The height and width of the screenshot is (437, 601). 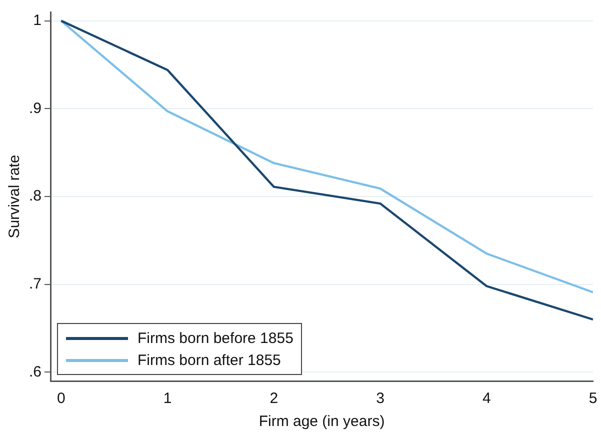 I want to click on x-tick-label: 1, so click(x=167, y=399).